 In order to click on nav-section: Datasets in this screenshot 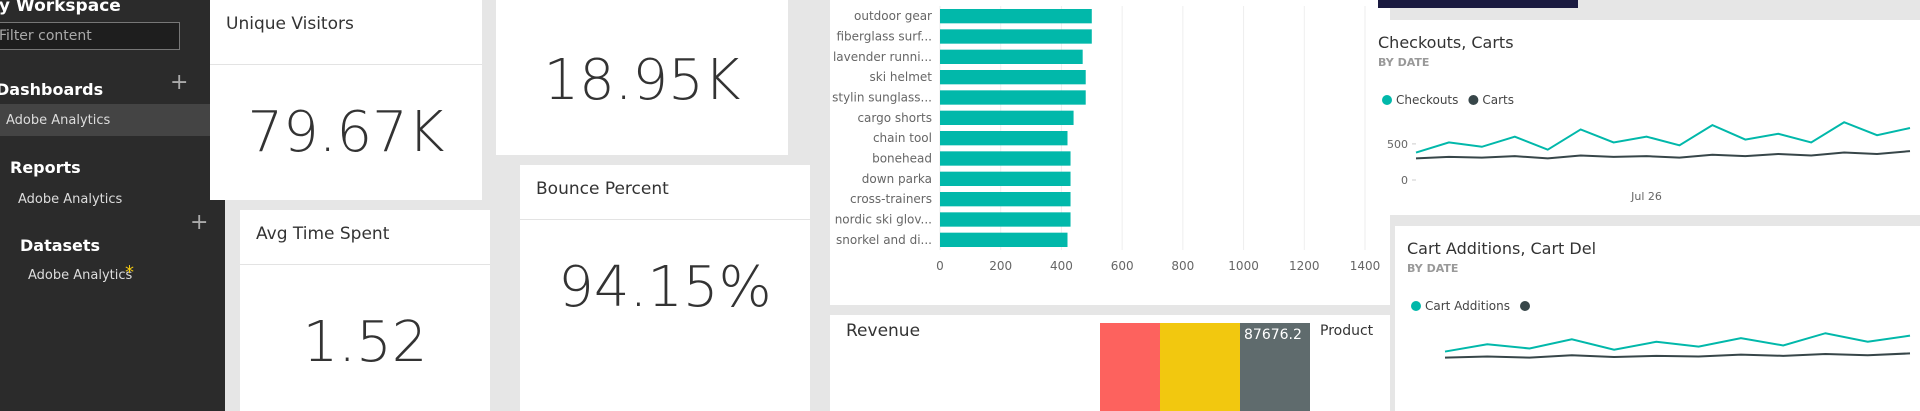, I will do `click(60, 245)`.